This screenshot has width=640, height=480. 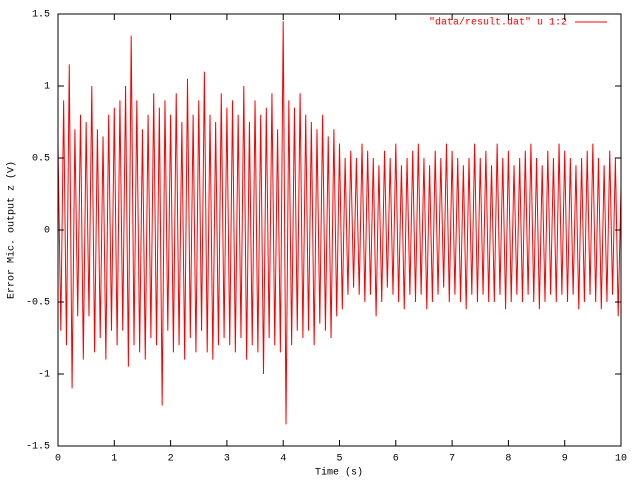 I want to click on y-tick-label: 0, so click(x=47, y=231).